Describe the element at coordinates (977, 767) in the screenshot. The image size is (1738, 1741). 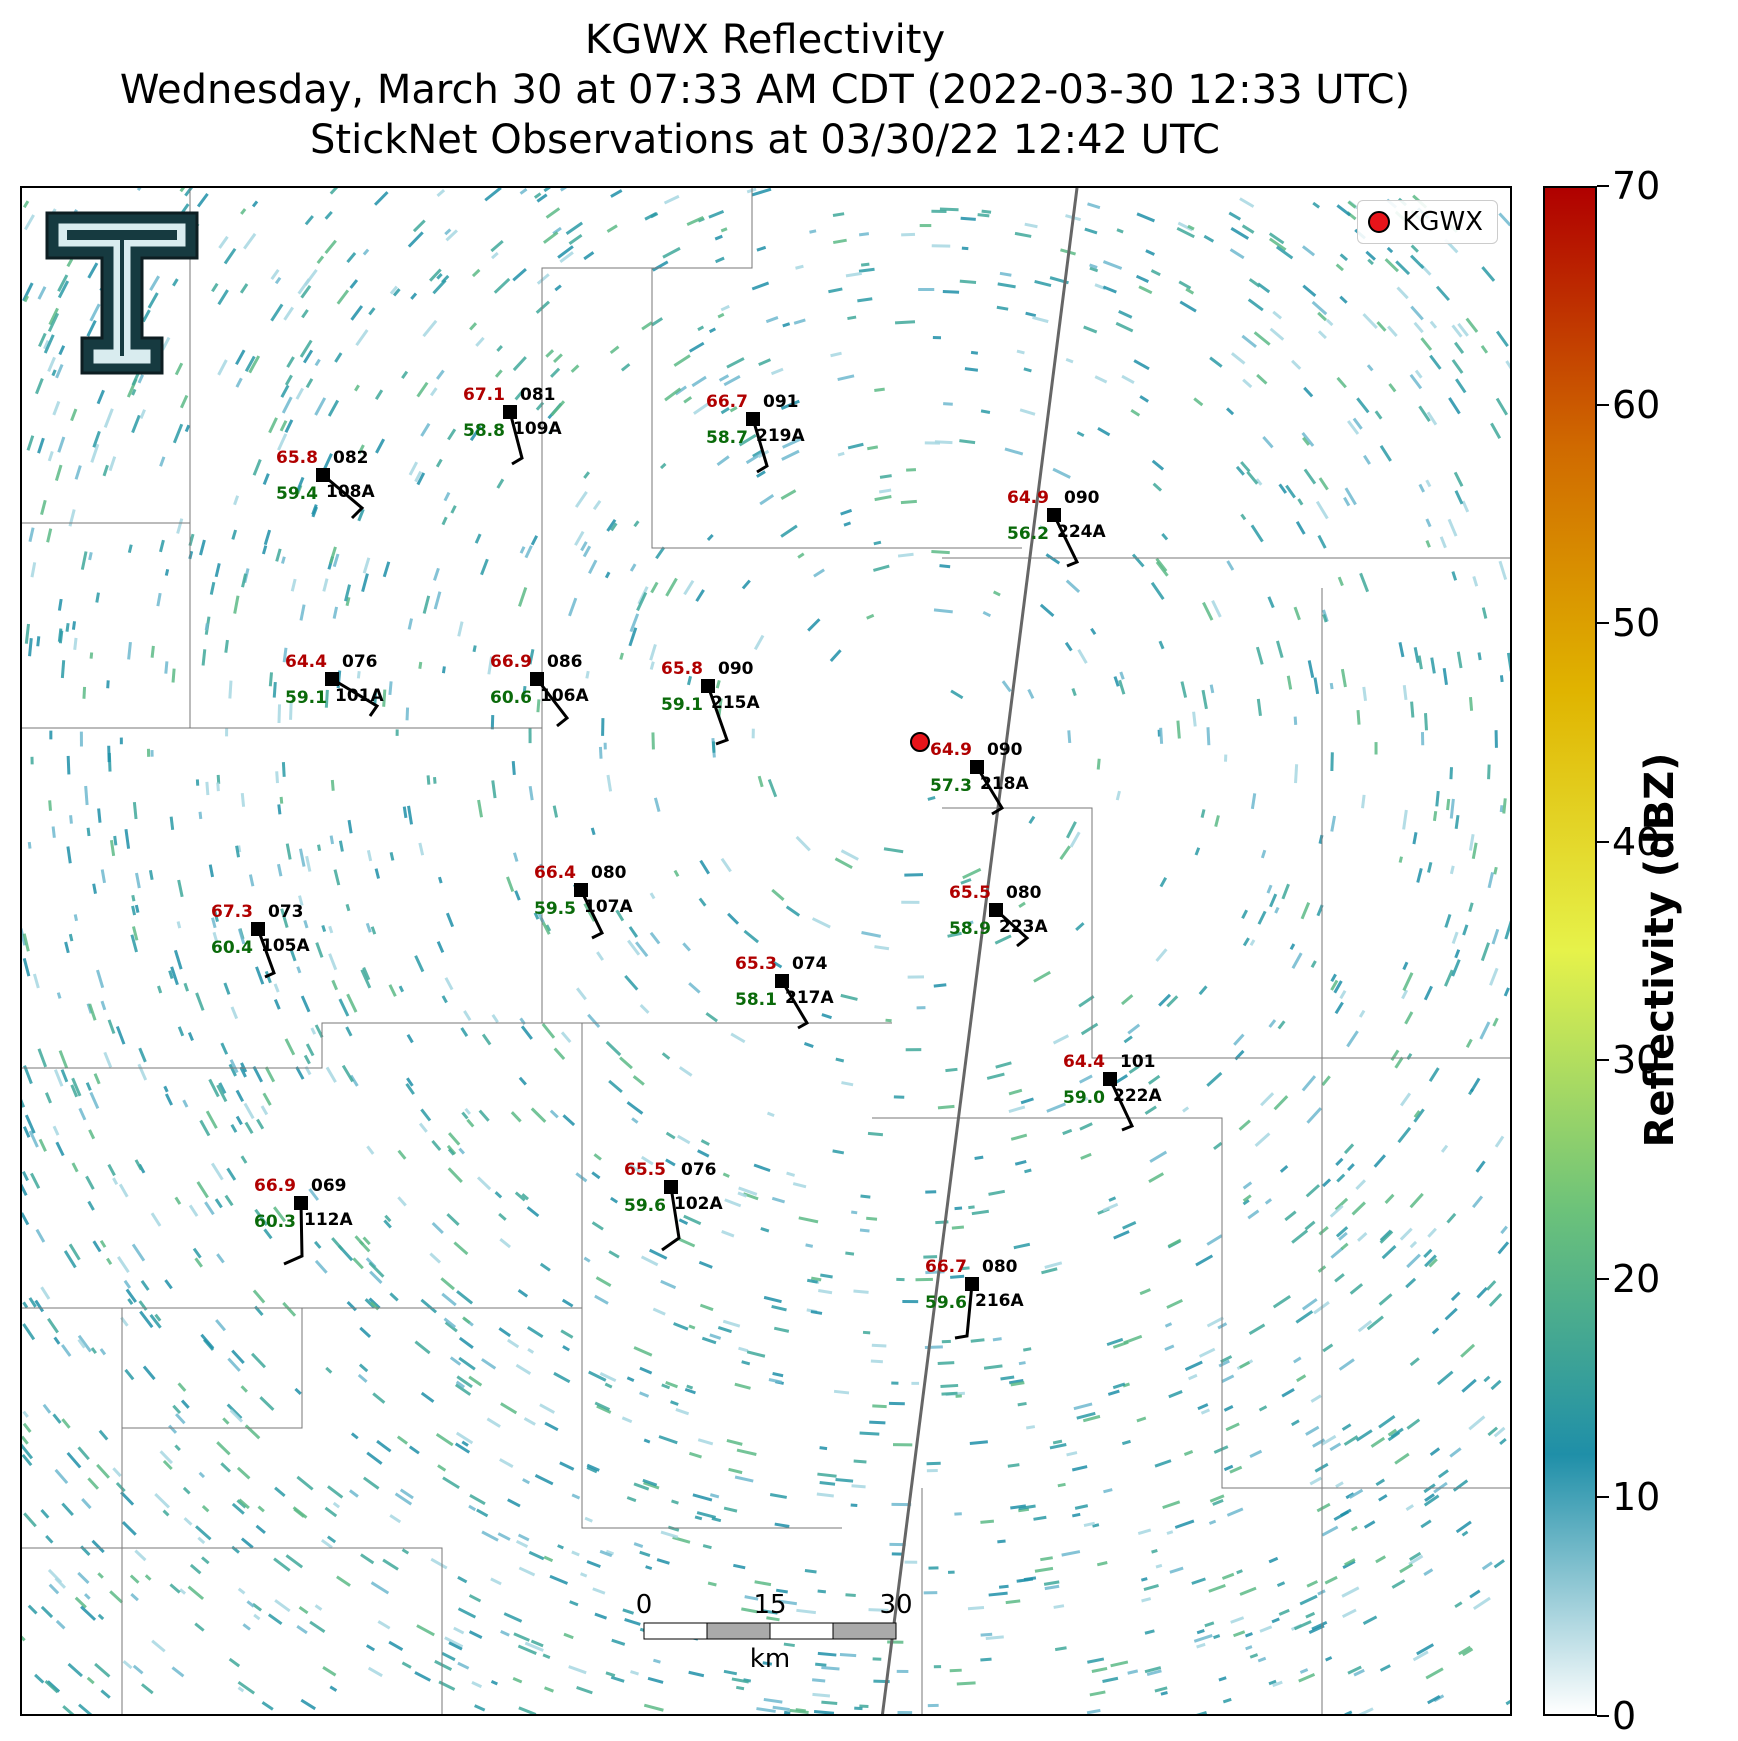
I see `station-marker` at that location.